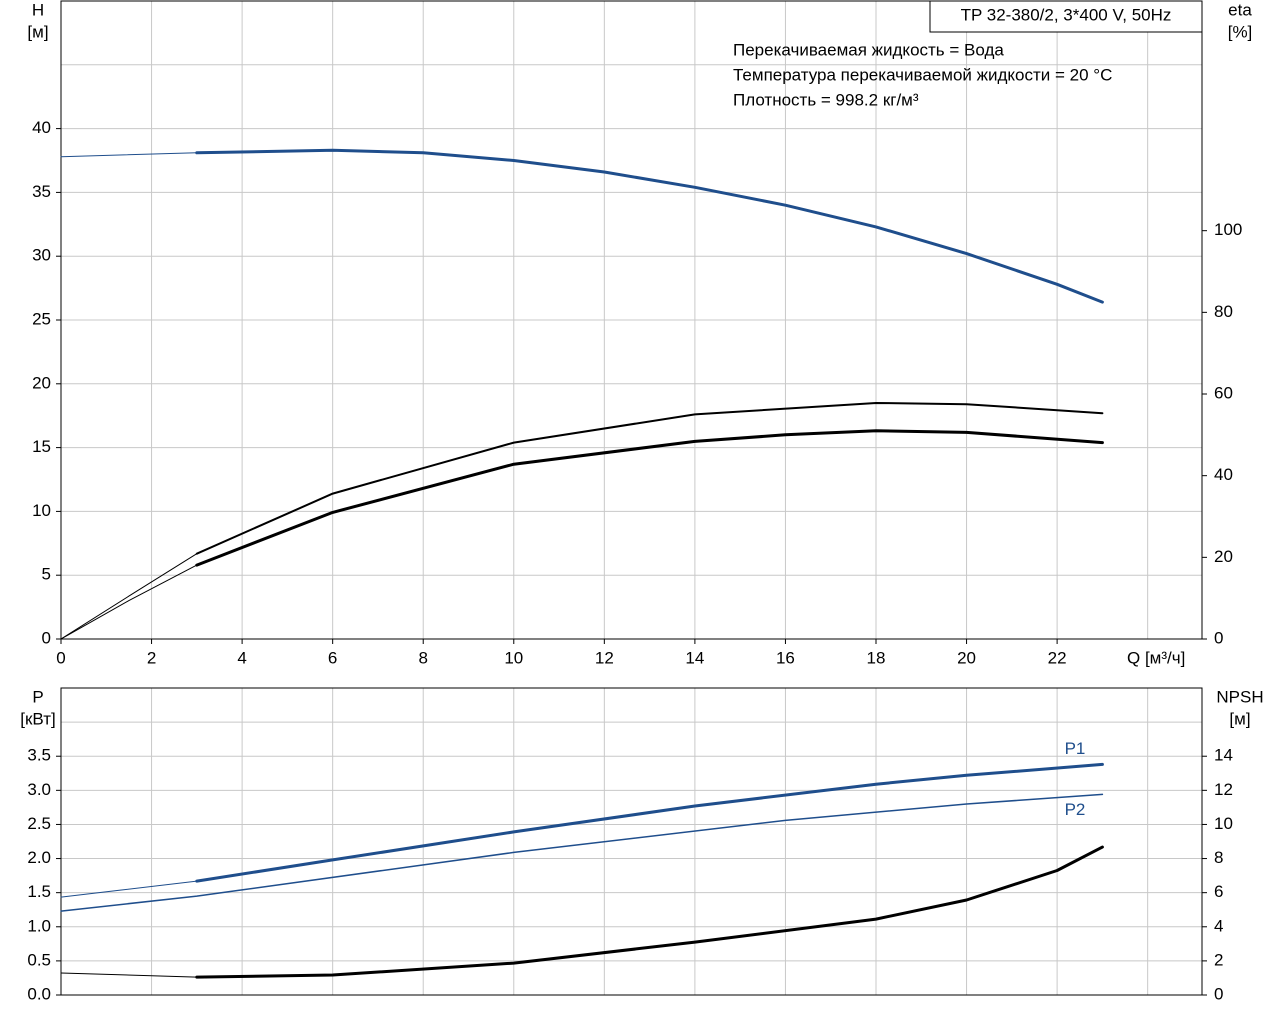  I want to click on y-axis-unit: [м], so click(37, 31).